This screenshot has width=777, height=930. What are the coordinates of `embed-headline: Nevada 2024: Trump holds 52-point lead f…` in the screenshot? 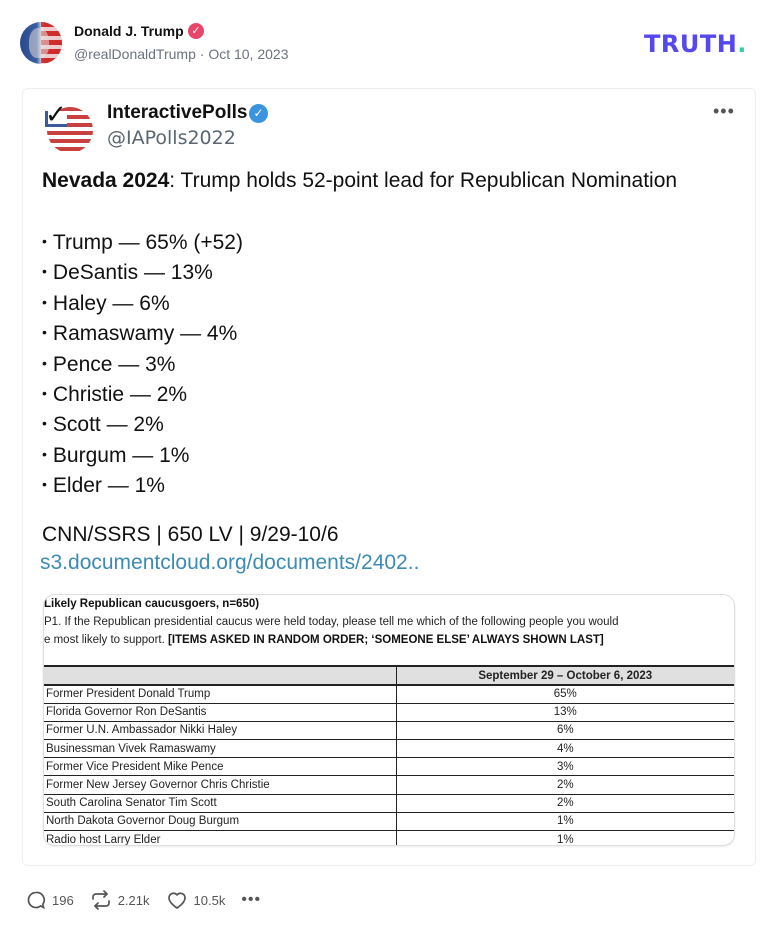 It's located at (359, 181).